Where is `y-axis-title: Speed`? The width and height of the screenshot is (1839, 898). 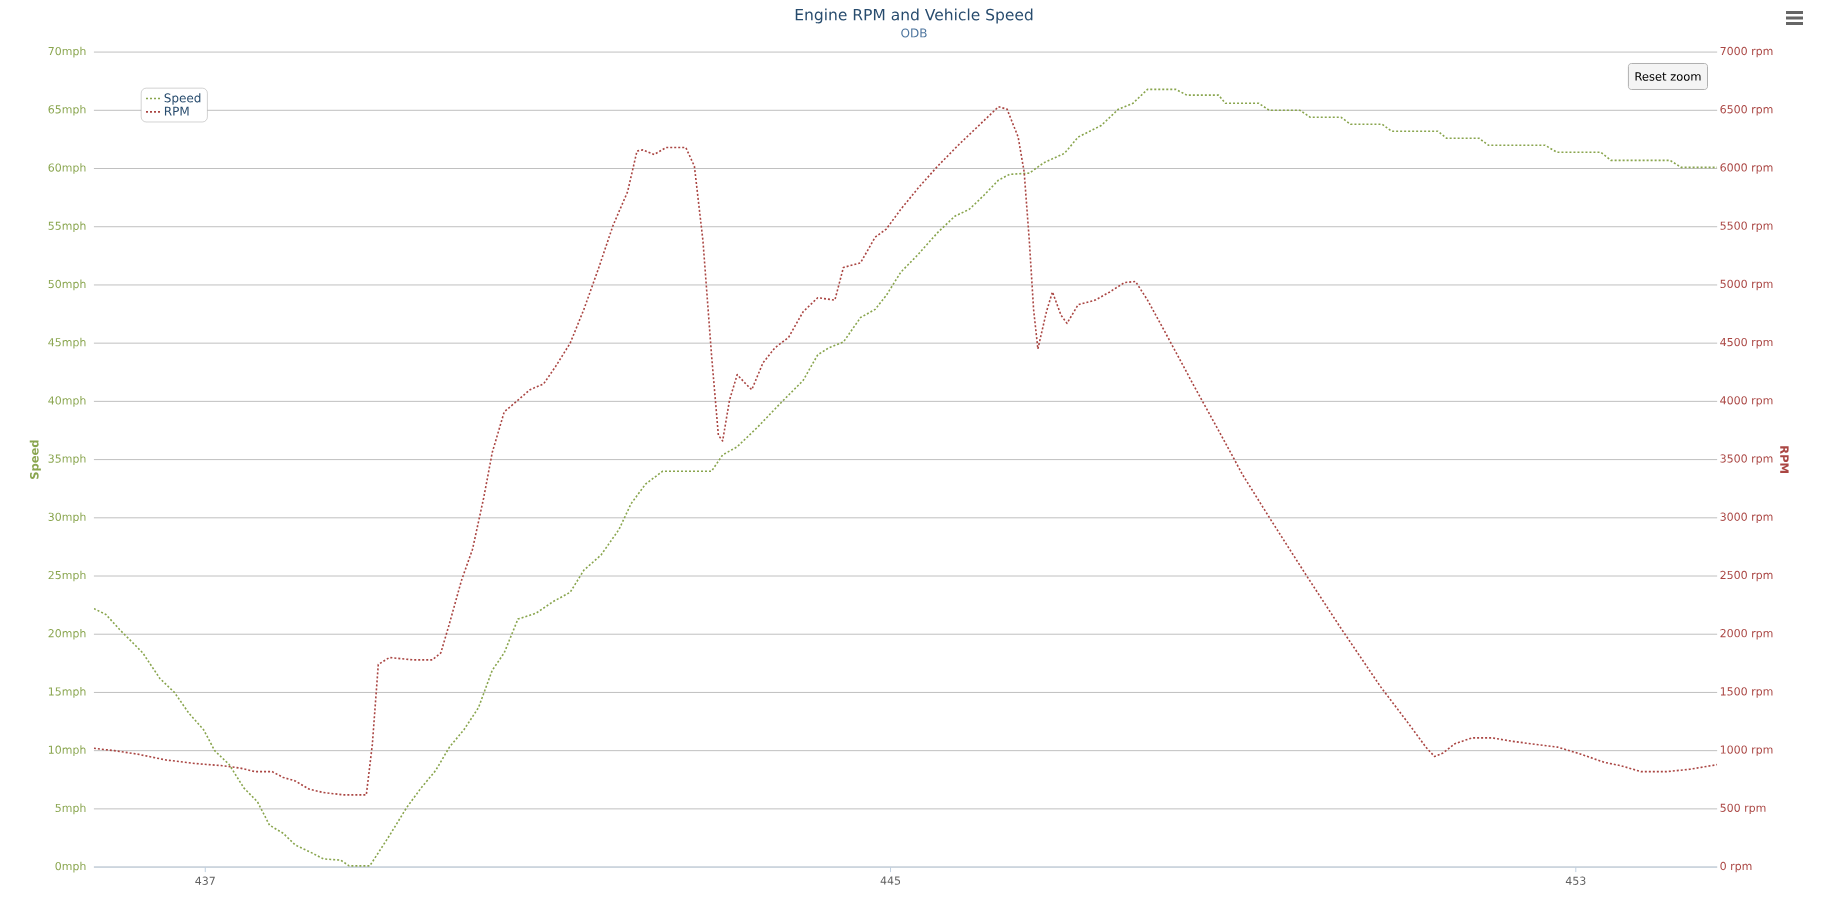 y-axis-title: Speed is located at coordinates (35, 459).